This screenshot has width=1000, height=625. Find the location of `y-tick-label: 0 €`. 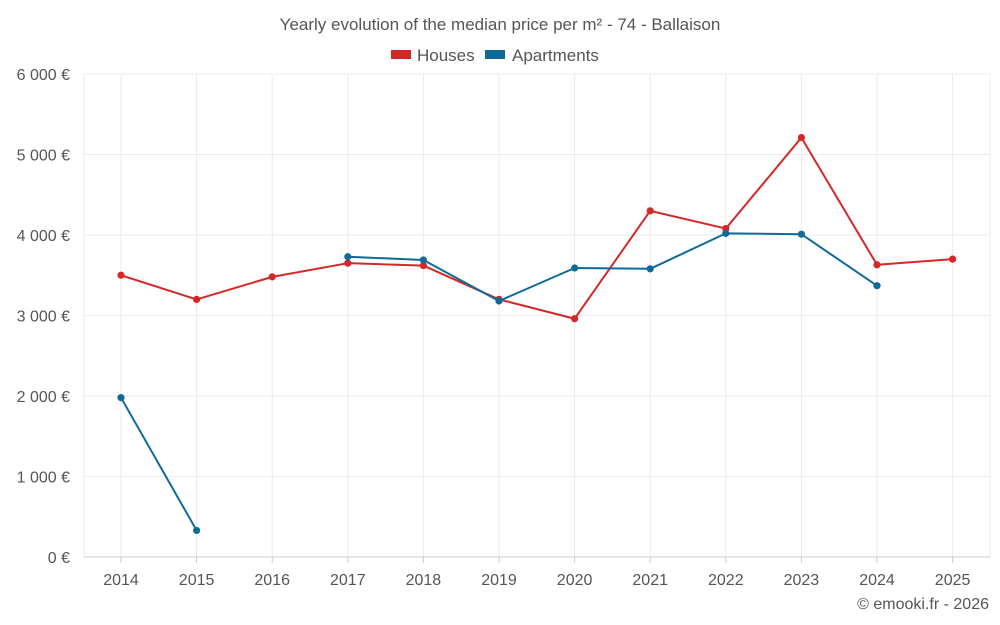

y-tick-label: 0 € is located at coordinates (59, 558).